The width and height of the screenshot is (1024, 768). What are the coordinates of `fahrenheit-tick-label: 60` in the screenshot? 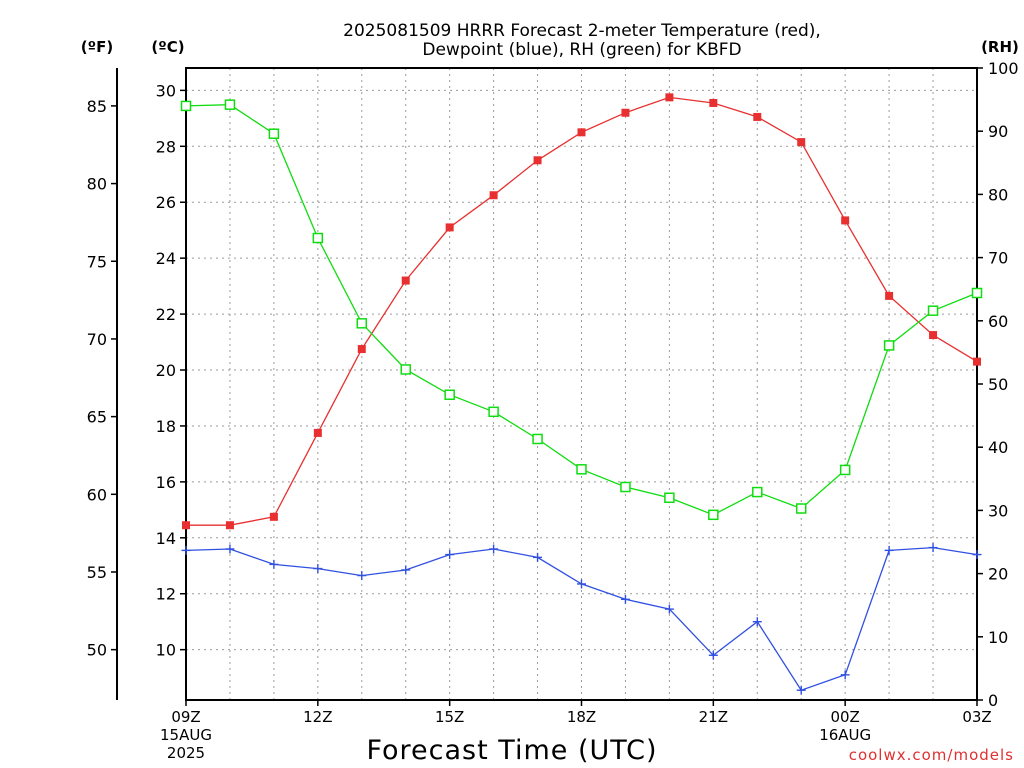 It's located at (97, 494).